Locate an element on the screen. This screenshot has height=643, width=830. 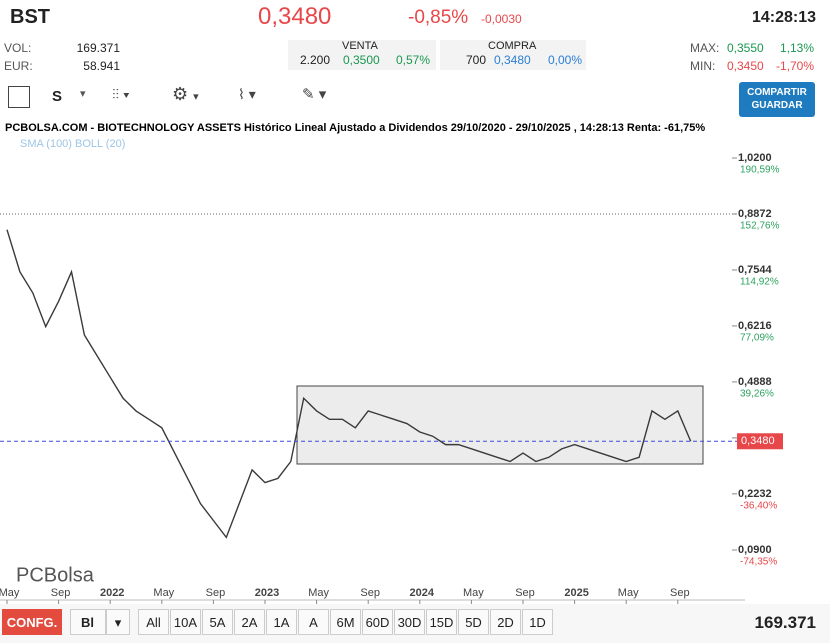
range-button: 1A is located at coordinates (281, 622).